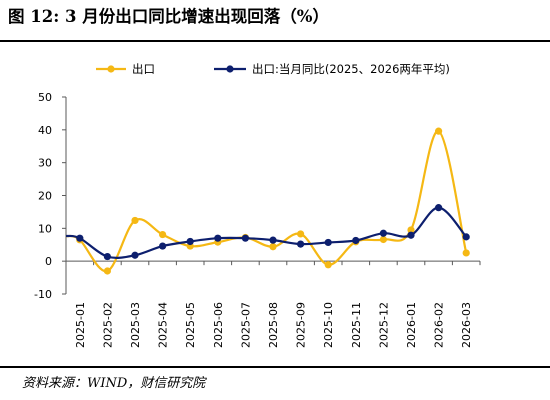 The height and width of the screenshot is (400, 550). What do you see at coordinates (245, 325) in the screenshot?
I see `x-tick-label: 2025-07` at bounding box center [245, 325].